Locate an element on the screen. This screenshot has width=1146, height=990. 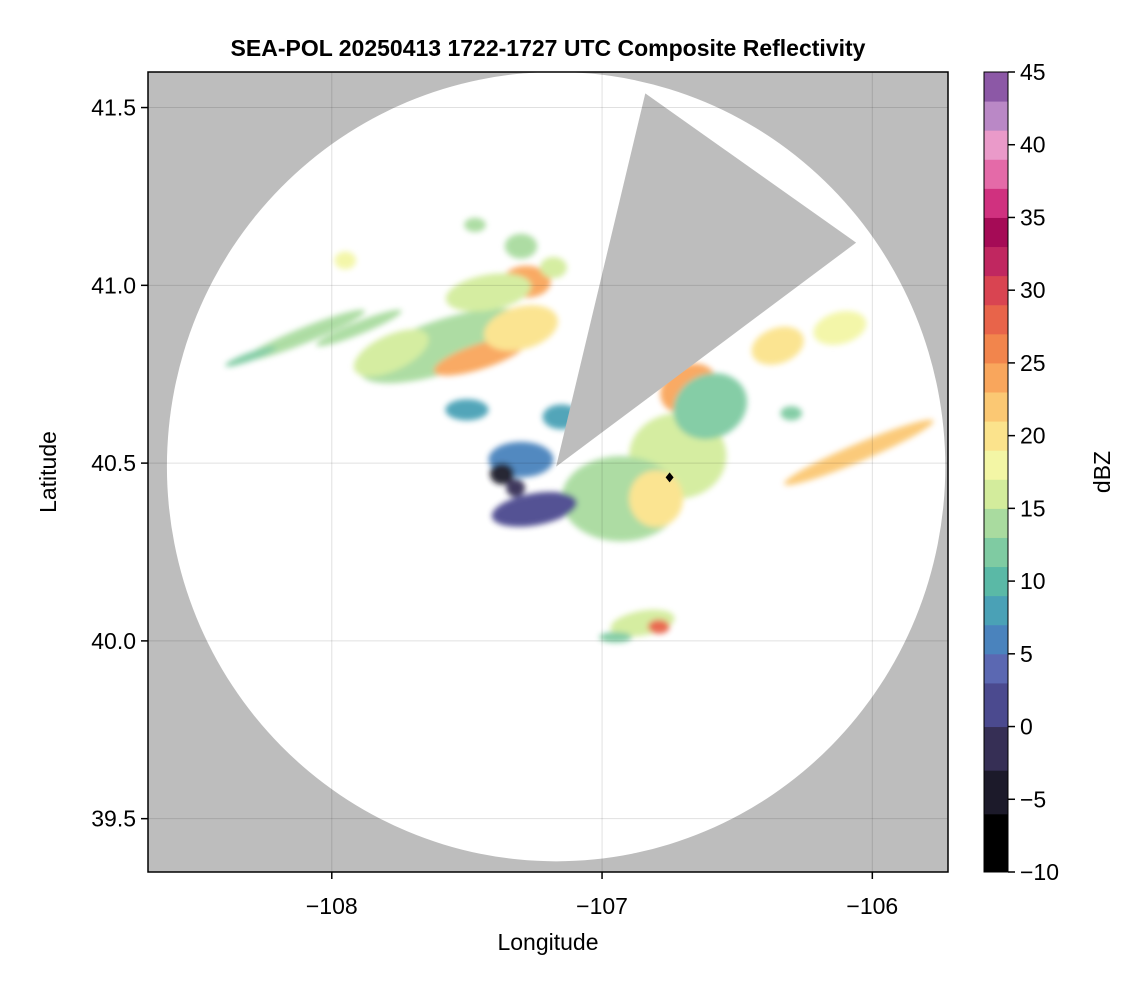
colorbar-tick-label: 15 is located at coordinates (1033, 508).